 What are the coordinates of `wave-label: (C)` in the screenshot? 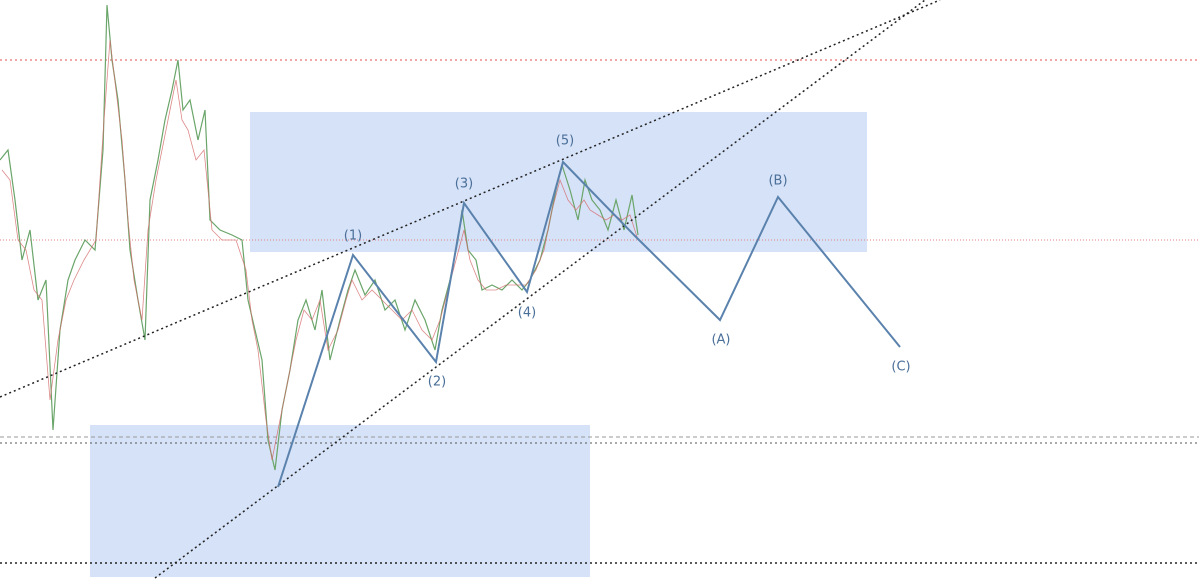 It's located at (900, 367).